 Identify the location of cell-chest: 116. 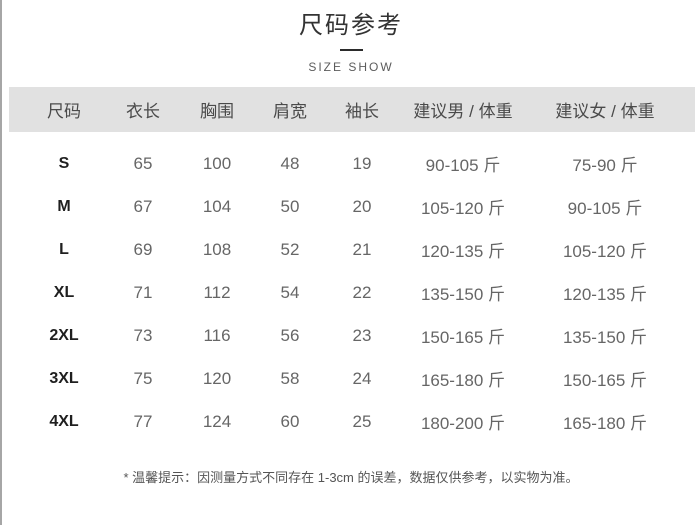
(217, 335).